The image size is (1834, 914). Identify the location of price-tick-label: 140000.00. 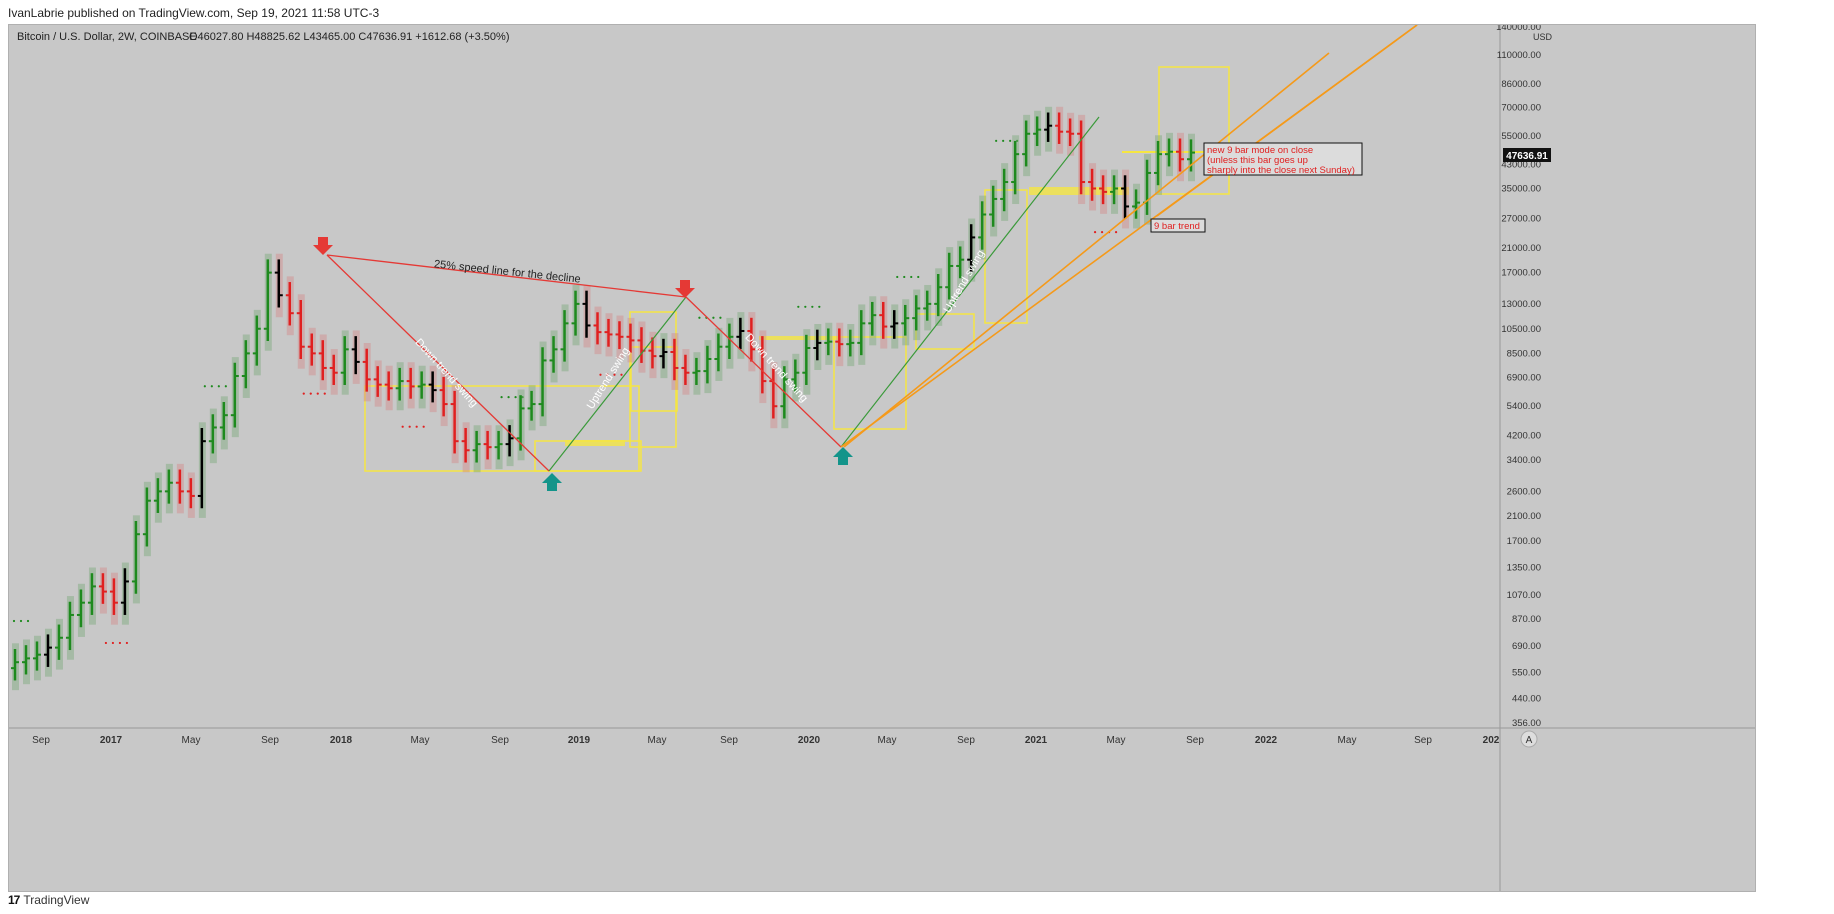
(1518, 29).